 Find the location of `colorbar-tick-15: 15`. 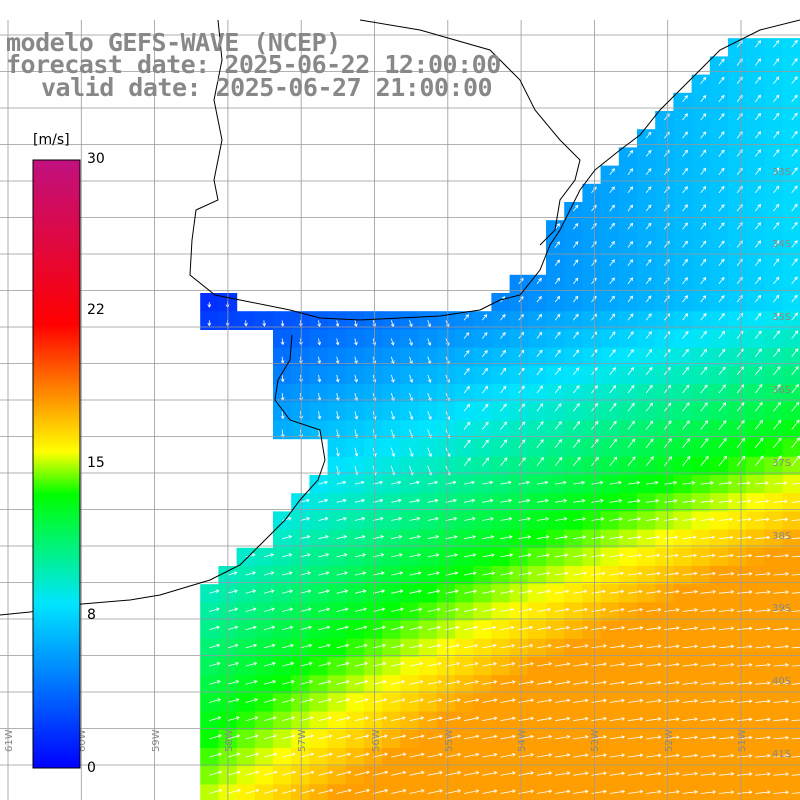

colorbar-tick-15: 15 is located at coordinates (96, 463).